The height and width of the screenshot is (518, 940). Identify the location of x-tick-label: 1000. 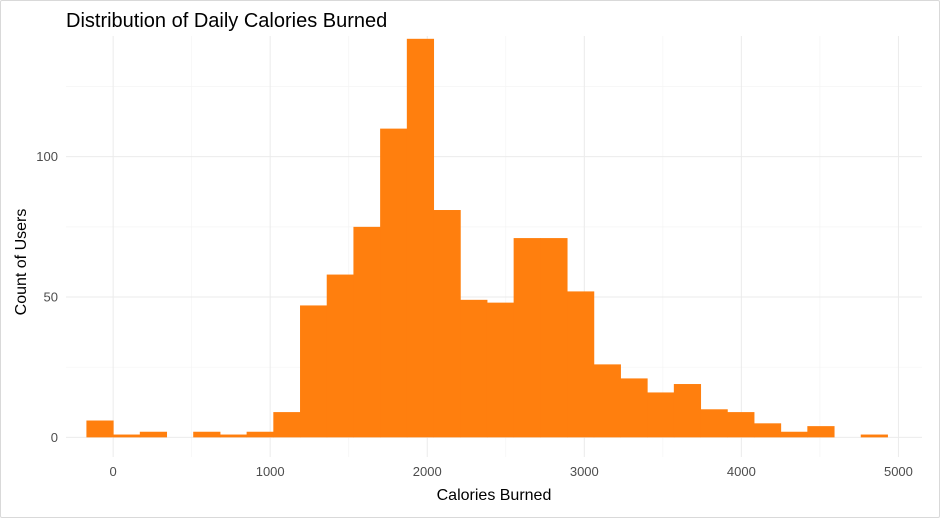
(270, 471).